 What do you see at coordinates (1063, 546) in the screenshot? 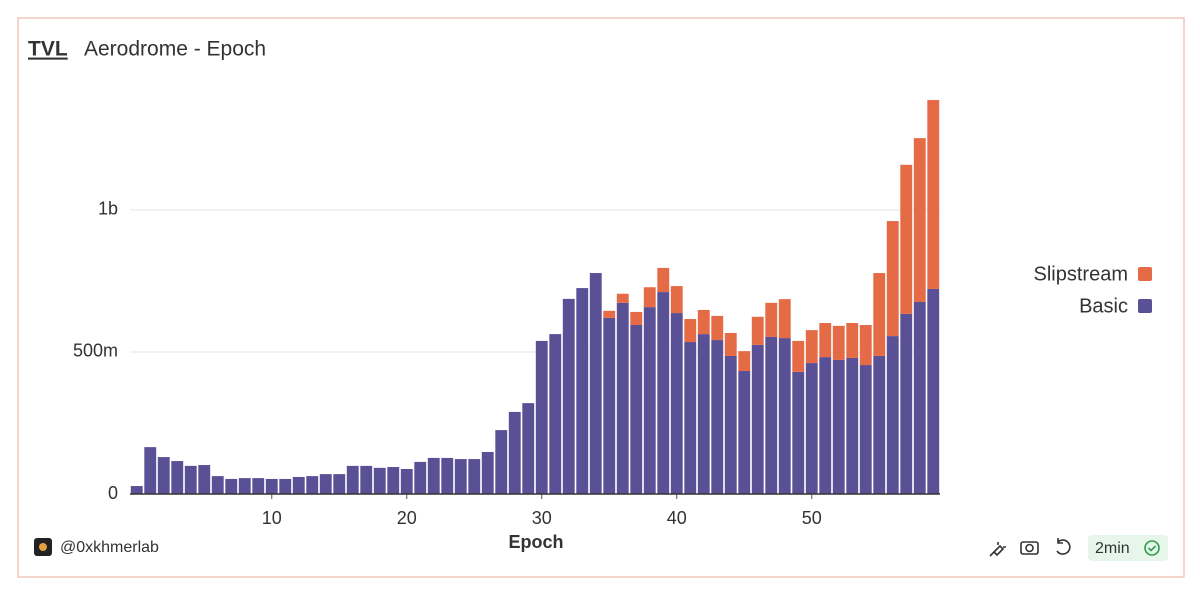
I see `refresh-icon` at bounding box center [1063, 546].